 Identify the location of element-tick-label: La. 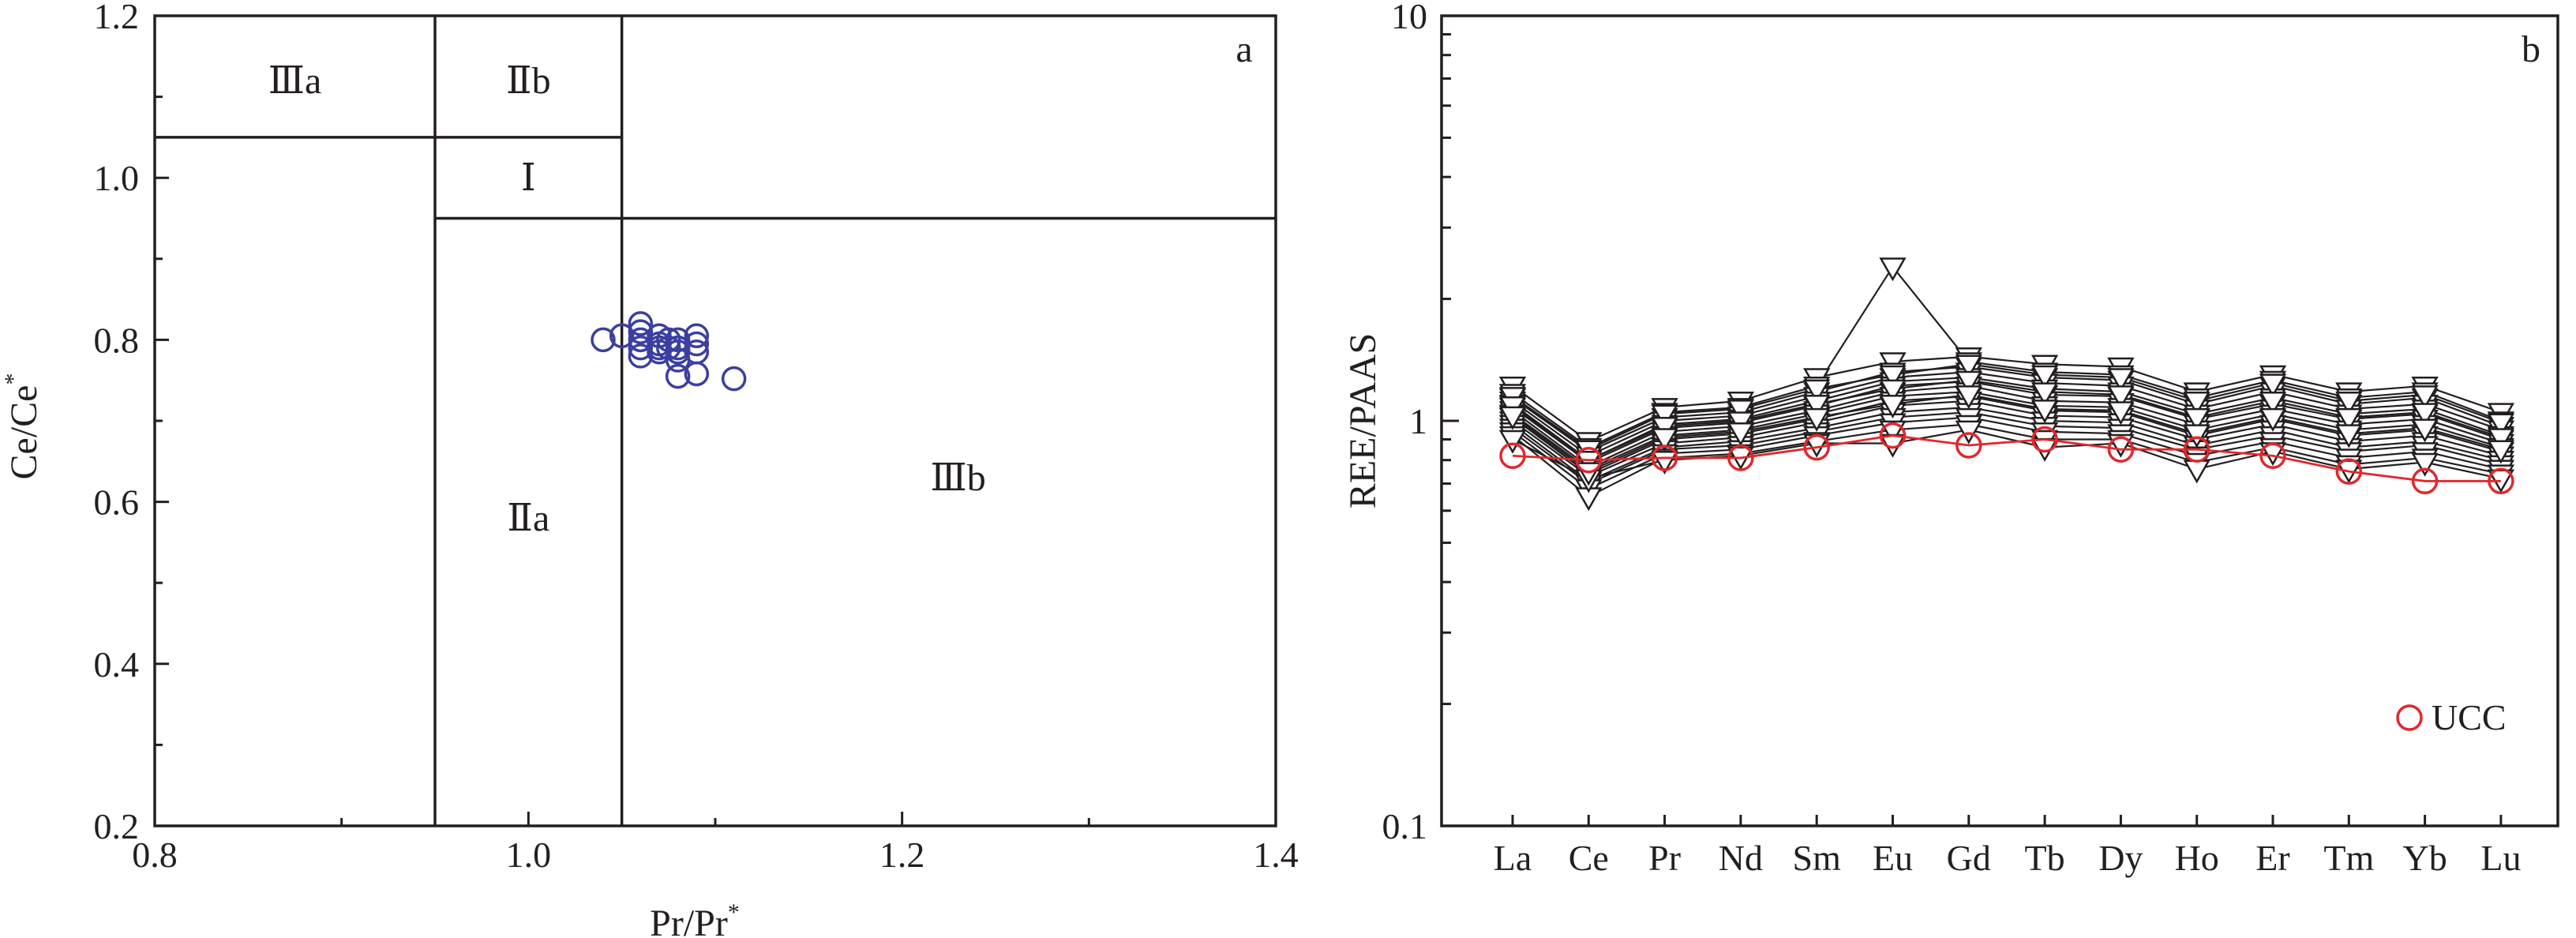
(1513, 858).